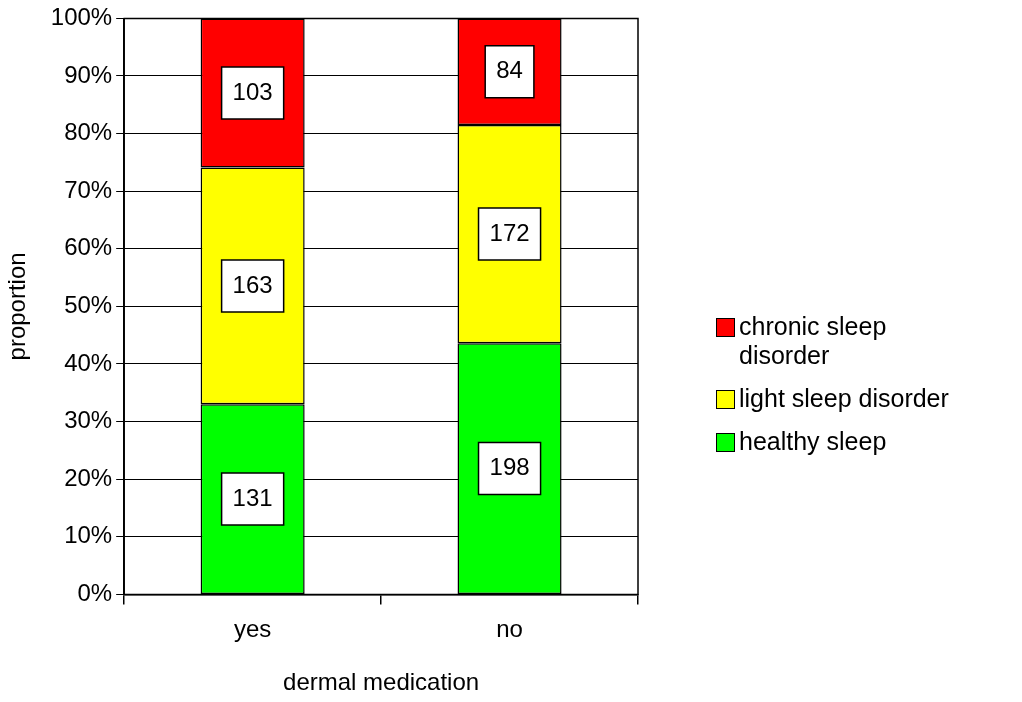  I want to click on legend-label: chronic sleep disorder, so click(813, 341).